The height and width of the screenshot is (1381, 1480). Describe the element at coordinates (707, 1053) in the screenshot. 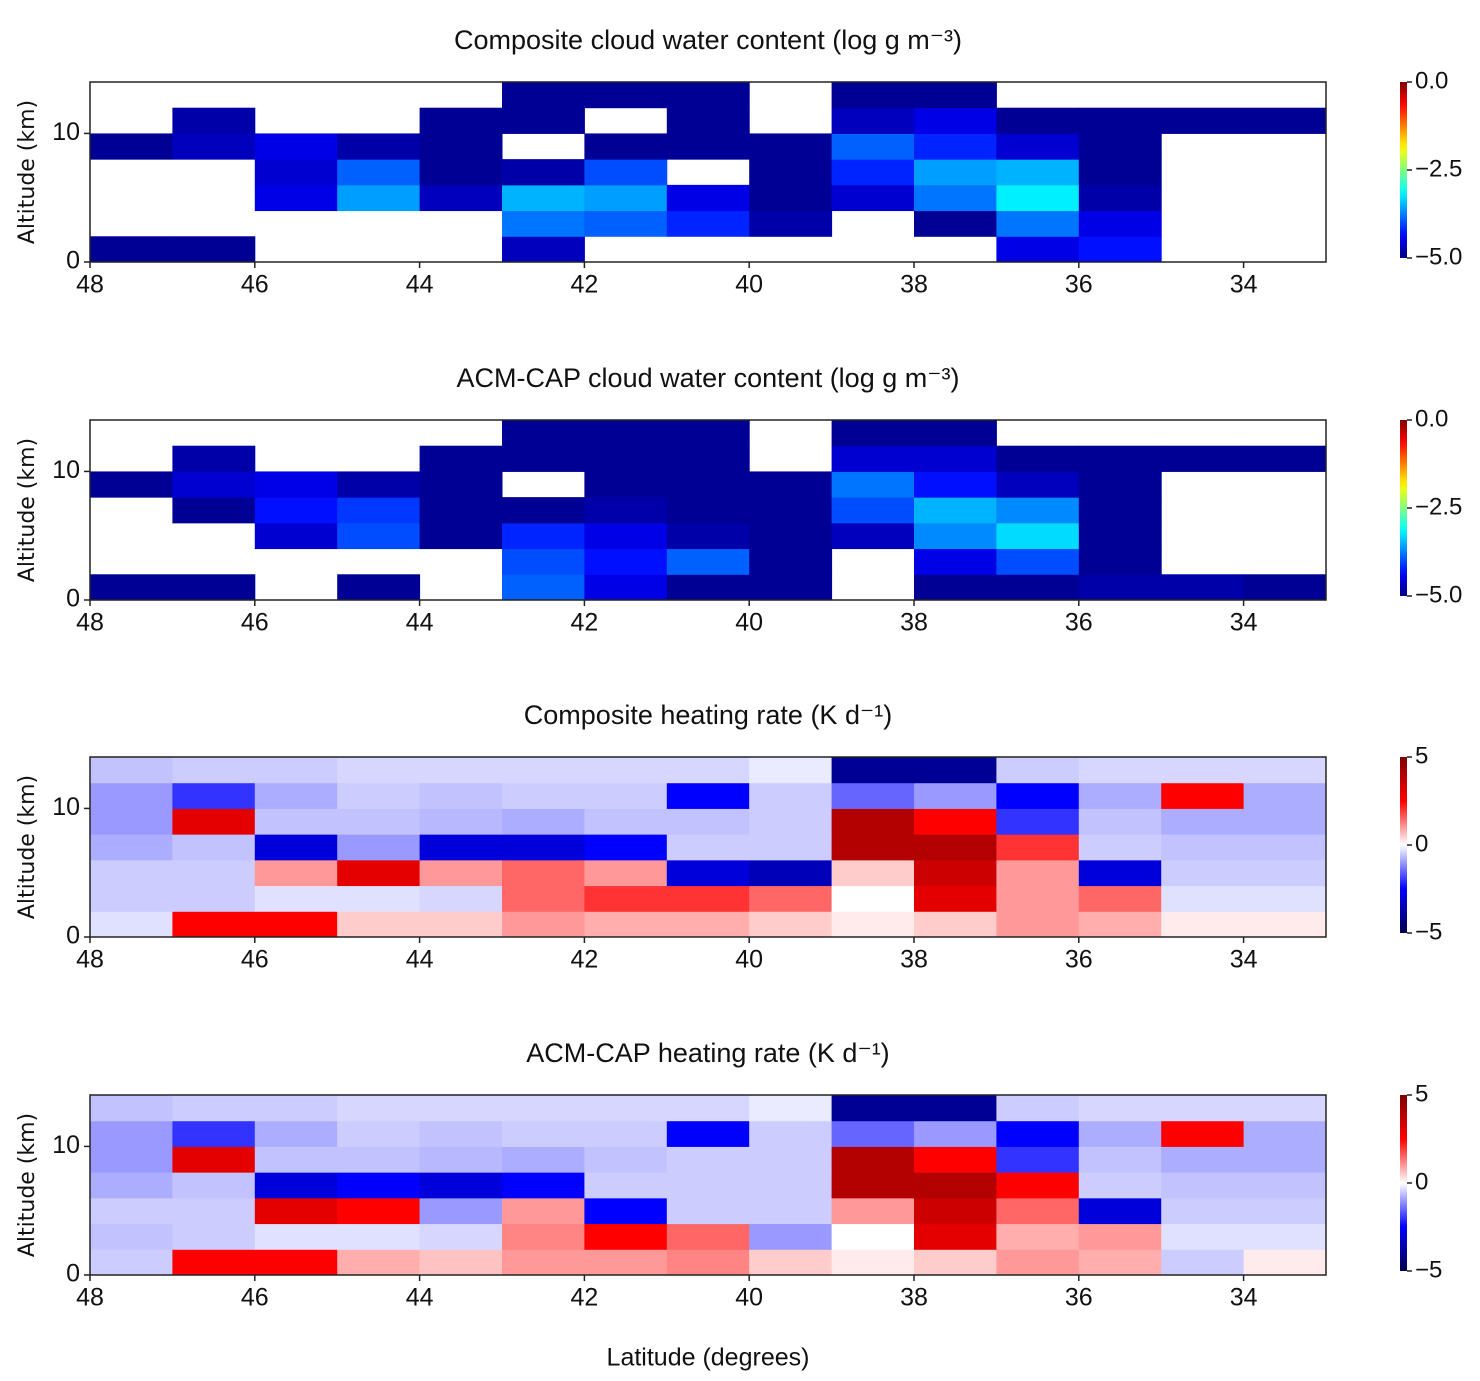

I see `panel-title: ACM-CAP heating rate (K d⁻¹)` at that location.